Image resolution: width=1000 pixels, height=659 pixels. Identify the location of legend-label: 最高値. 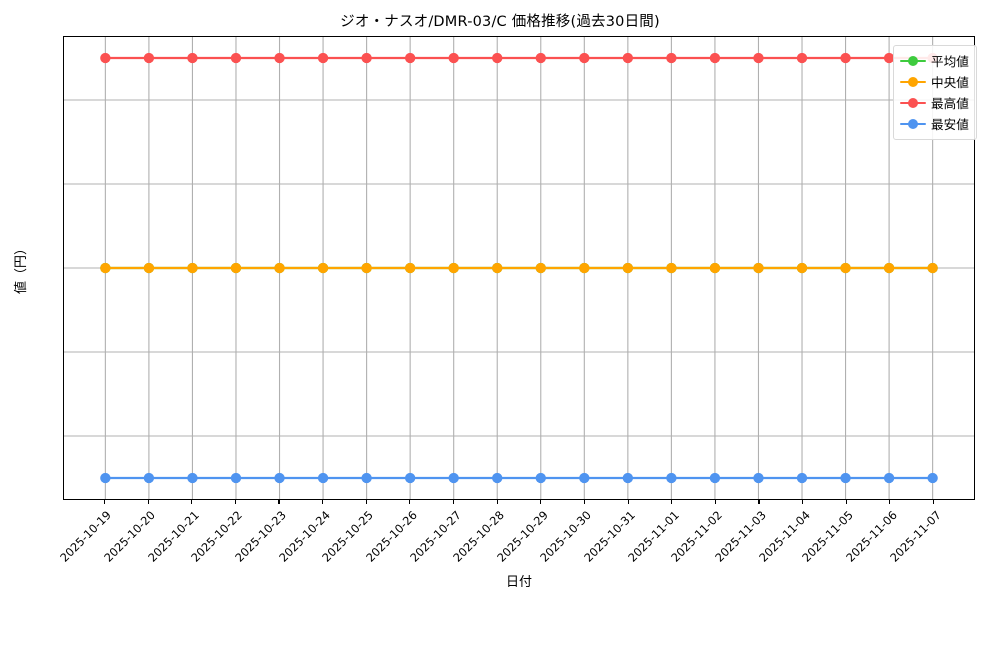
(950, 103).